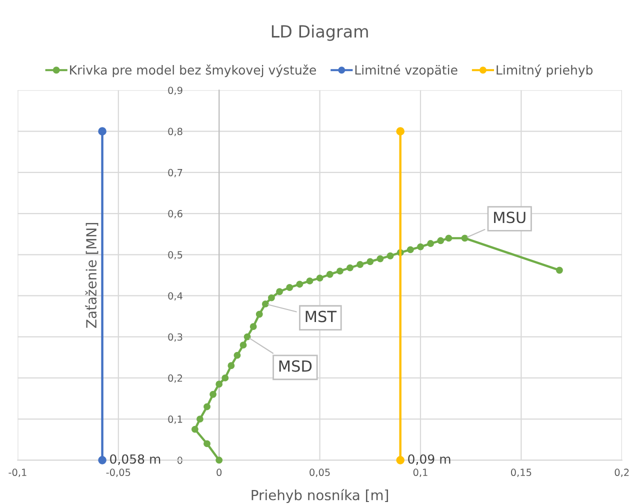 Image resolution: width=632 pixels, height=504 pixels. What do you see at coordinates (175, 91) in the screenshot?
I see `y-tick-label: 0,9` at bounding box center [175, 91].